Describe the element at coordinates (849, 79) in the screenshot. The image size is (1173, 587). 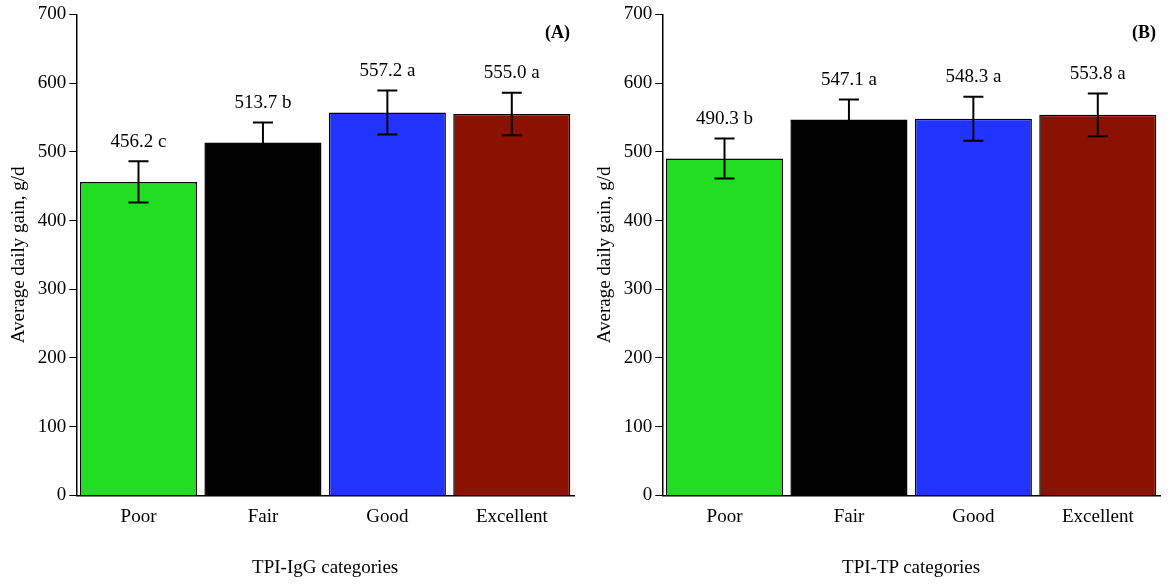
I see `data-label: 547.1 a` at that location.